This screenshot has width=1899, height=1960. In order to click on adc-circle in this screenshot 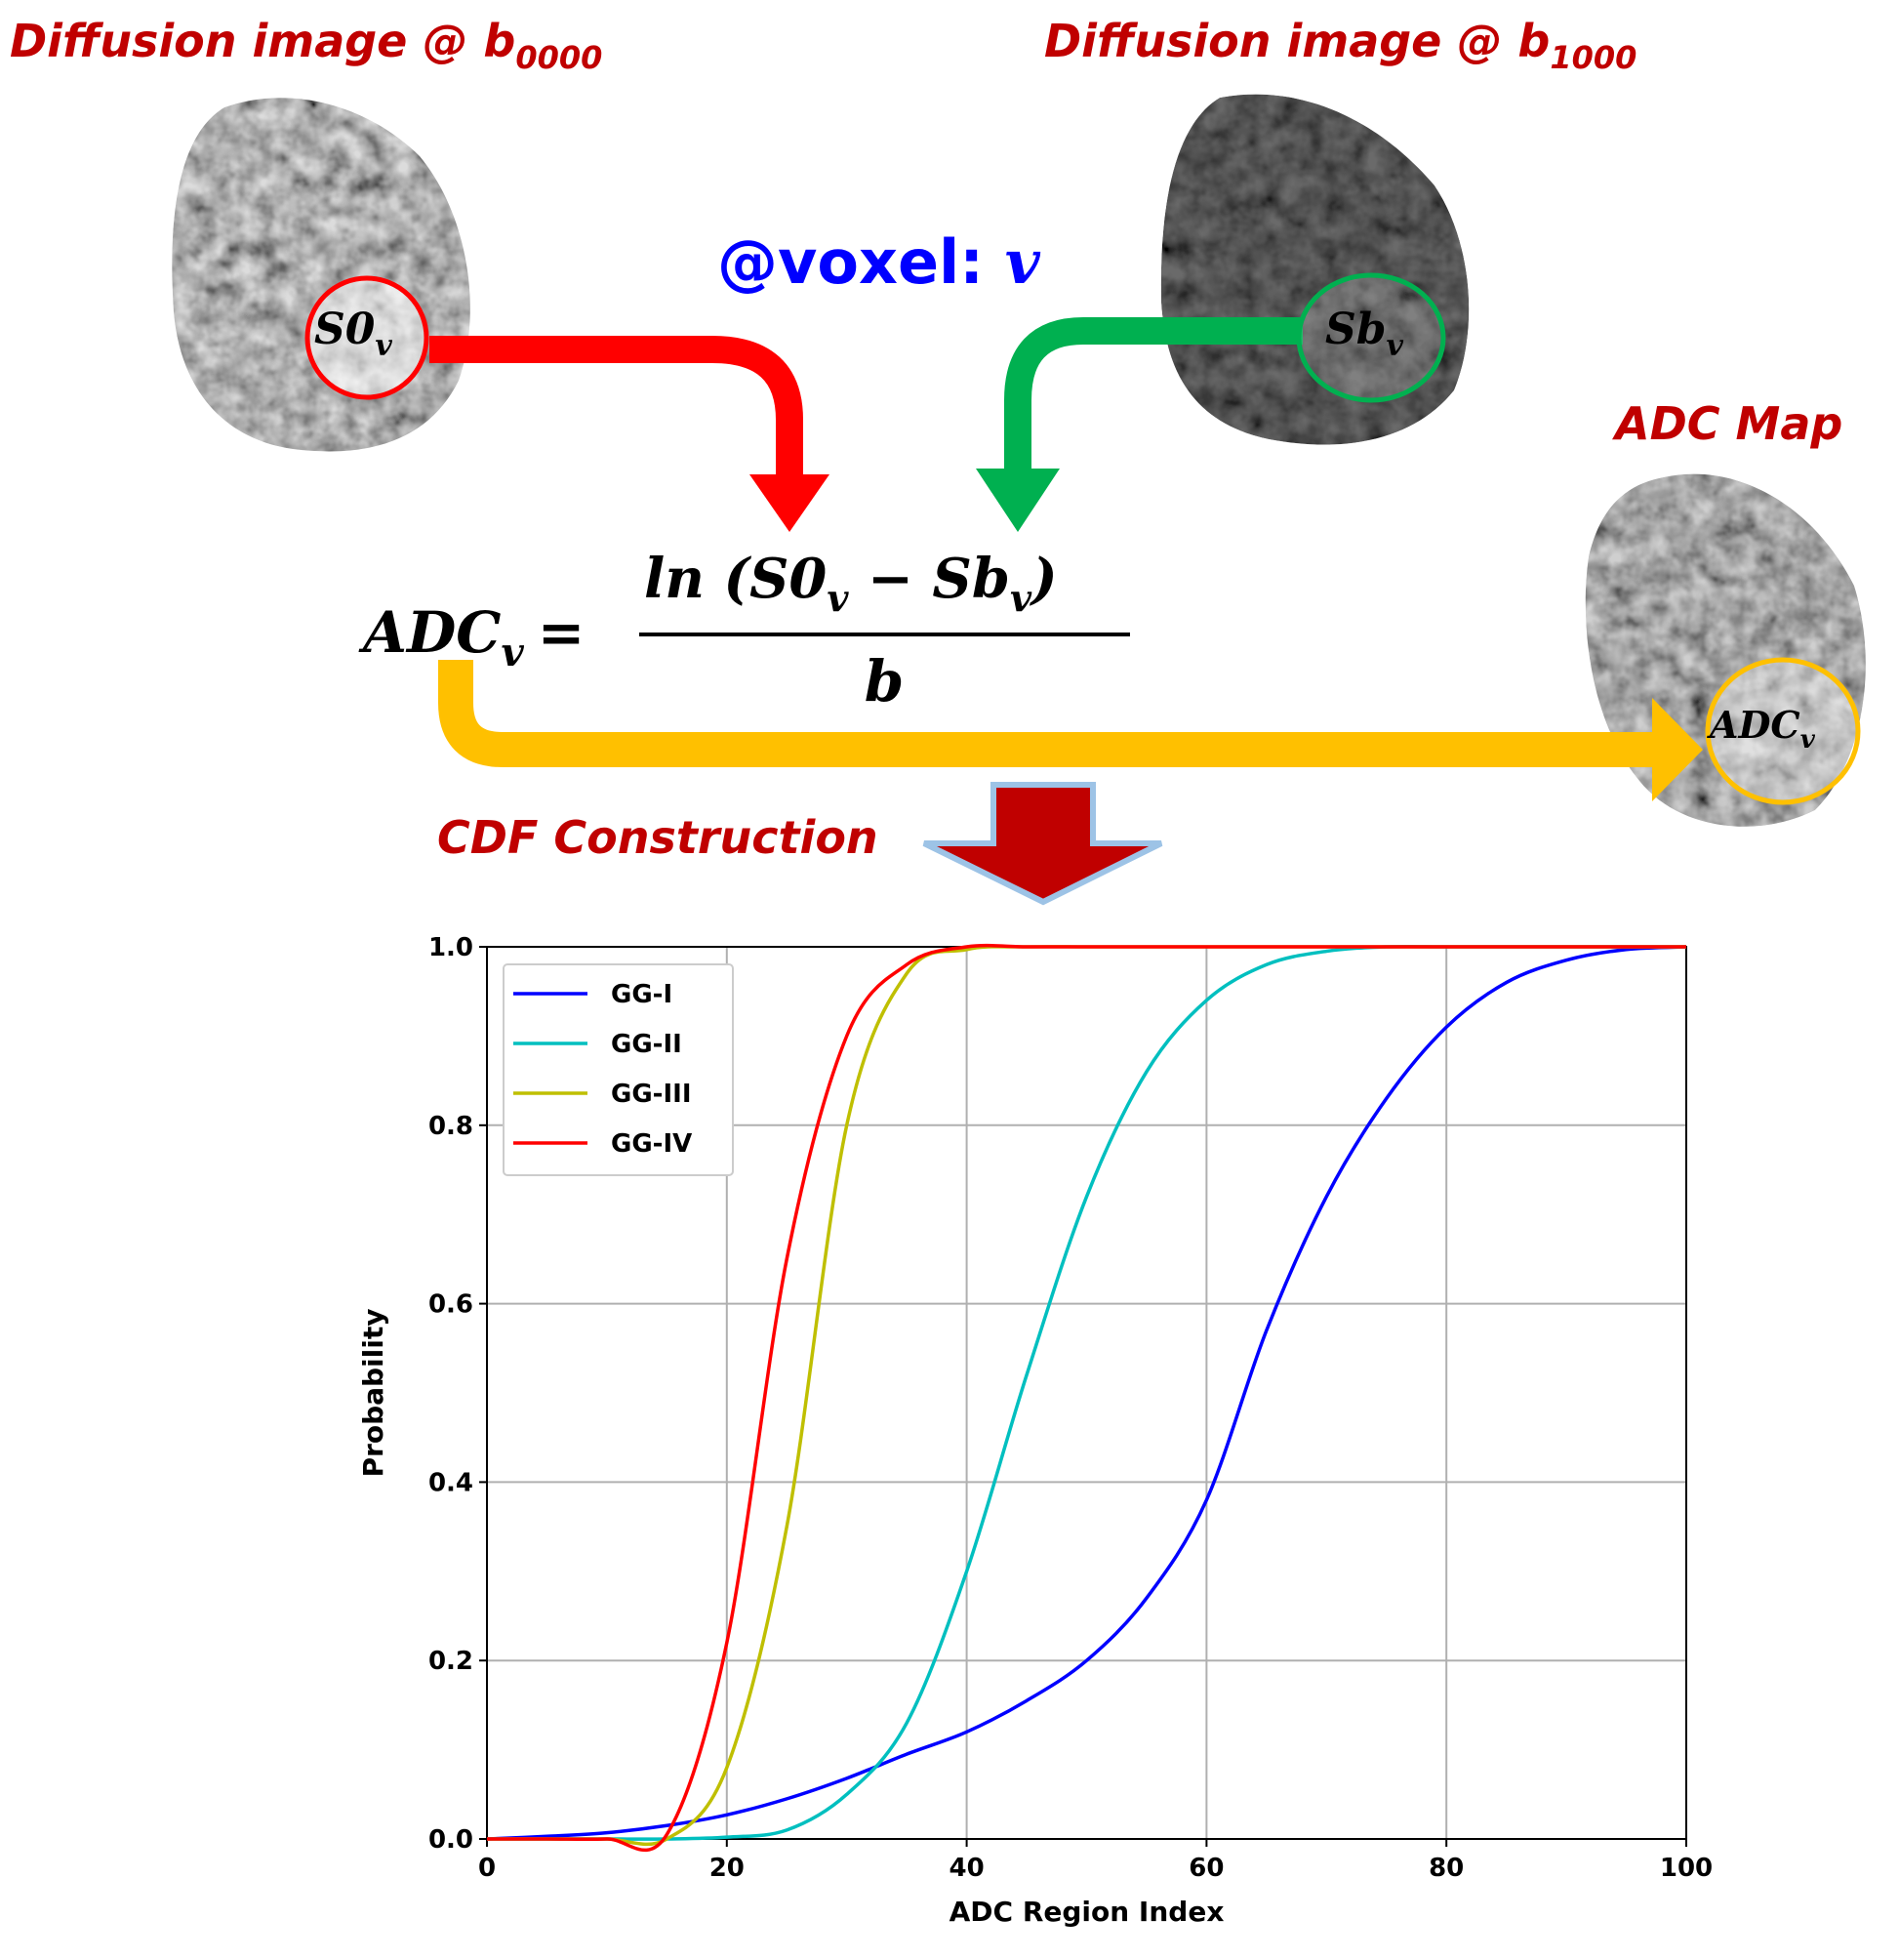, I will do `click(1783, 731)`.